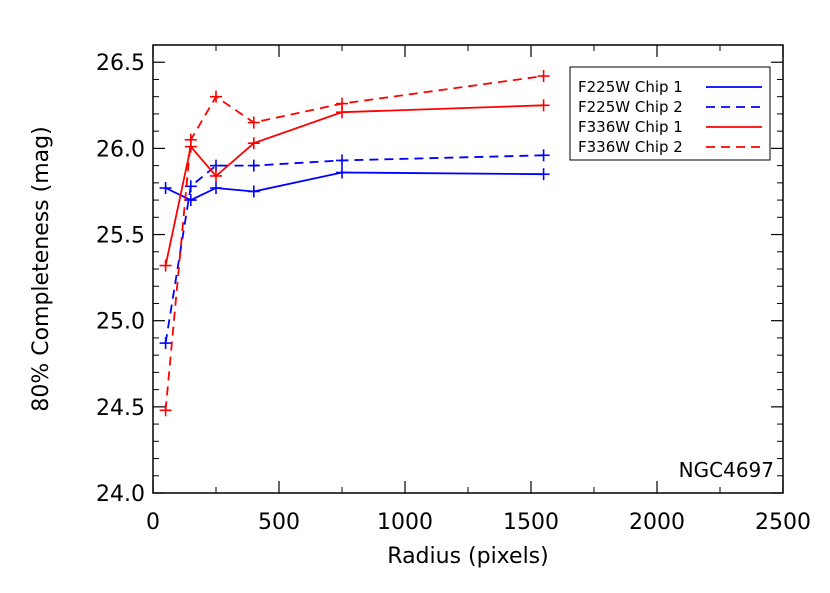 This screenshot has width=830, height=593. What do you see at coordinates (120, 322) in the screenshot?
I see `y-tick-label: 25.0` at bounding box center [120, 322].